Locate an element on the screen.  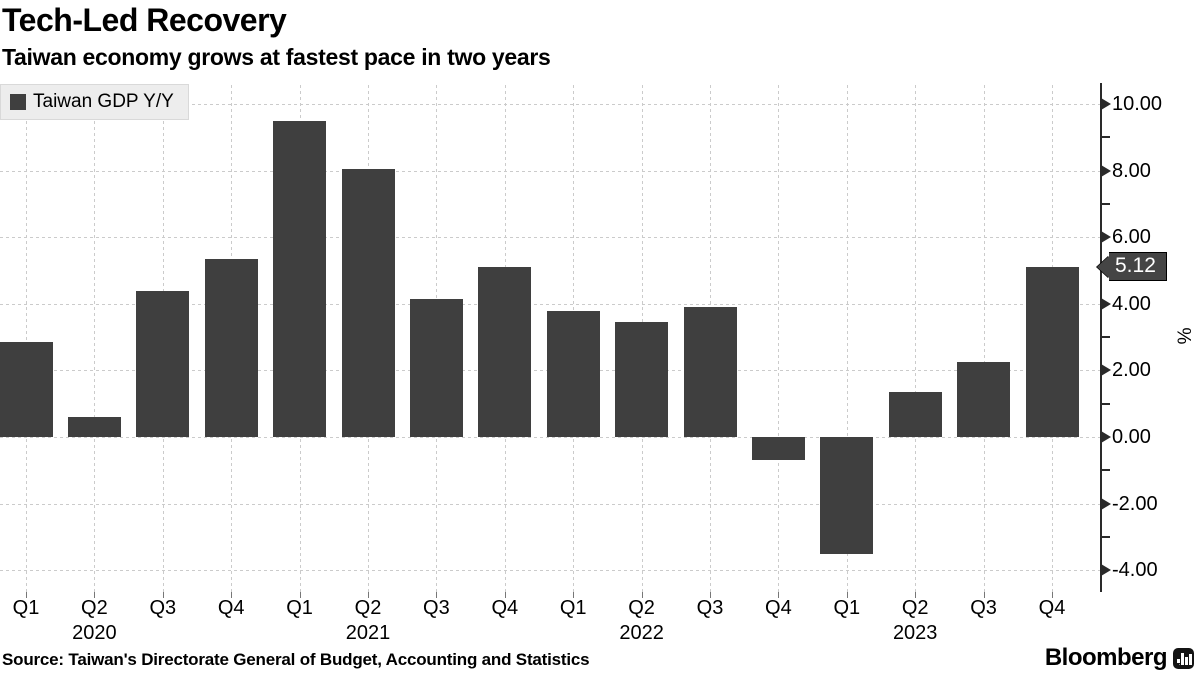
y-axis-line is located at coordinates (1101, 337).